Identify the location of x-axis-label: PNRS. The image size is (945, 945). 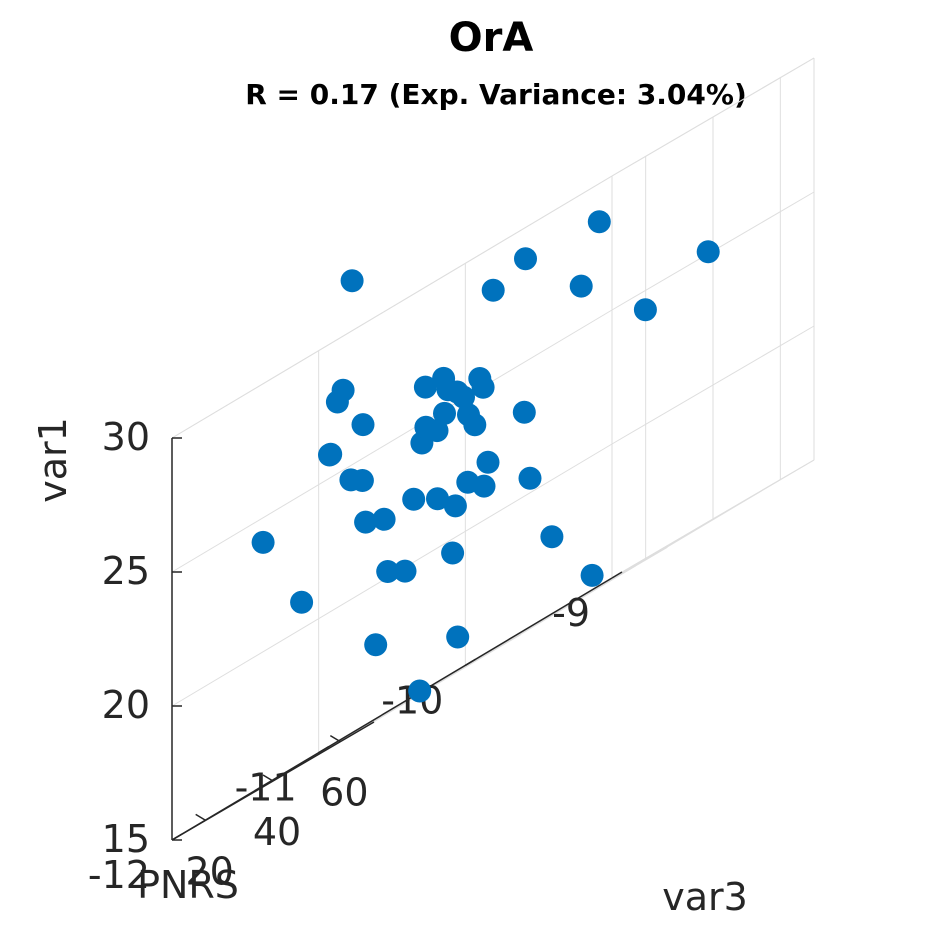
(188, 885).